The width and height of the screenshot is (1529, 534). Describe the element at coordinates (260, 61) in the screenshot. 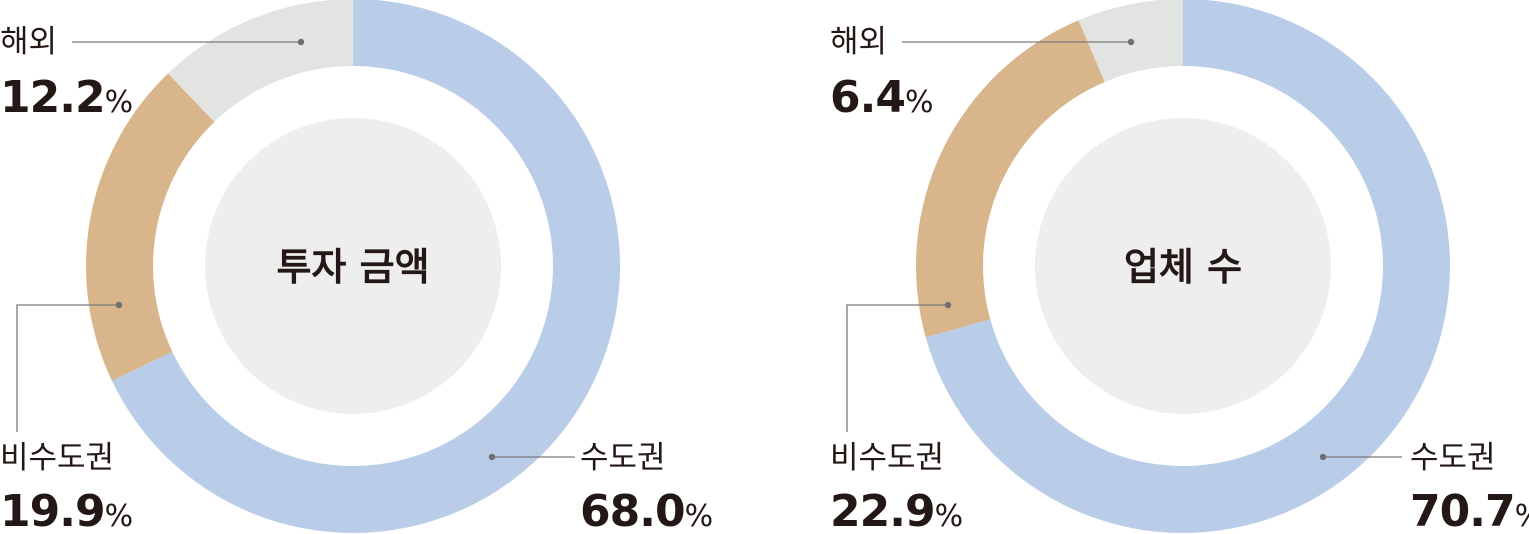

I see `slice-overseas` at that location.